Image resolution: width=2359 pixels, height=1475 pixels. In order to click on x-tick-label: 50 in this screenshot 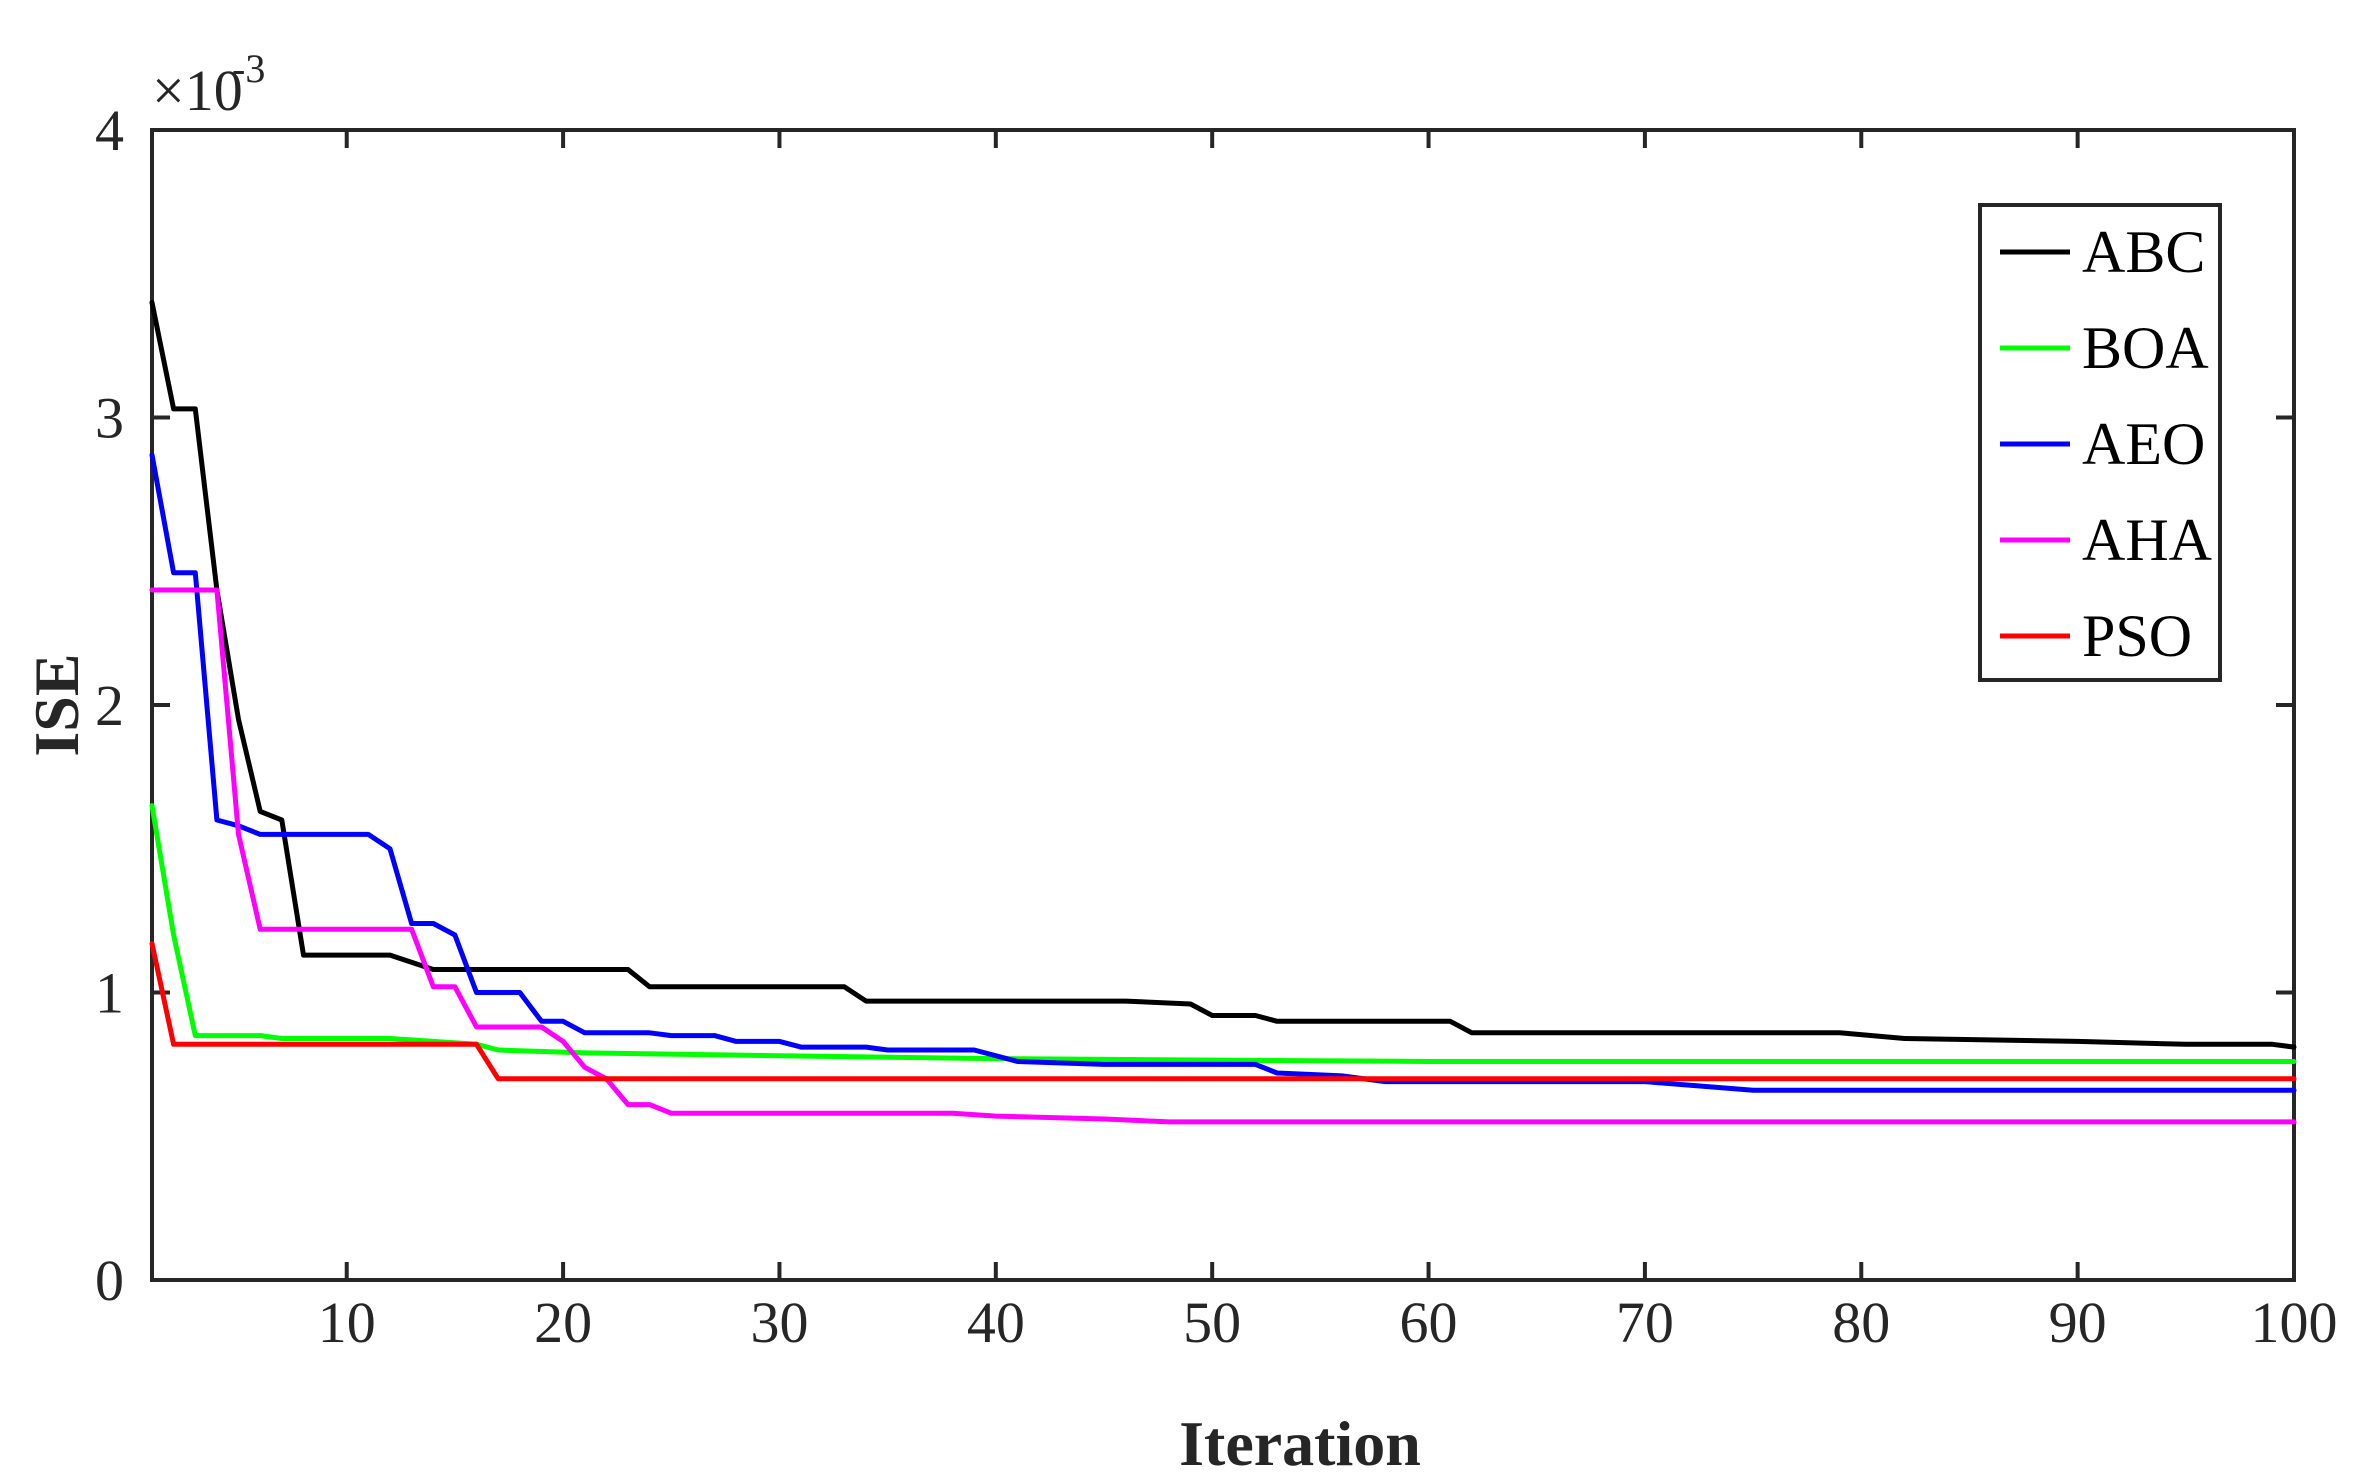, I will do `click(1212, 1322)`.